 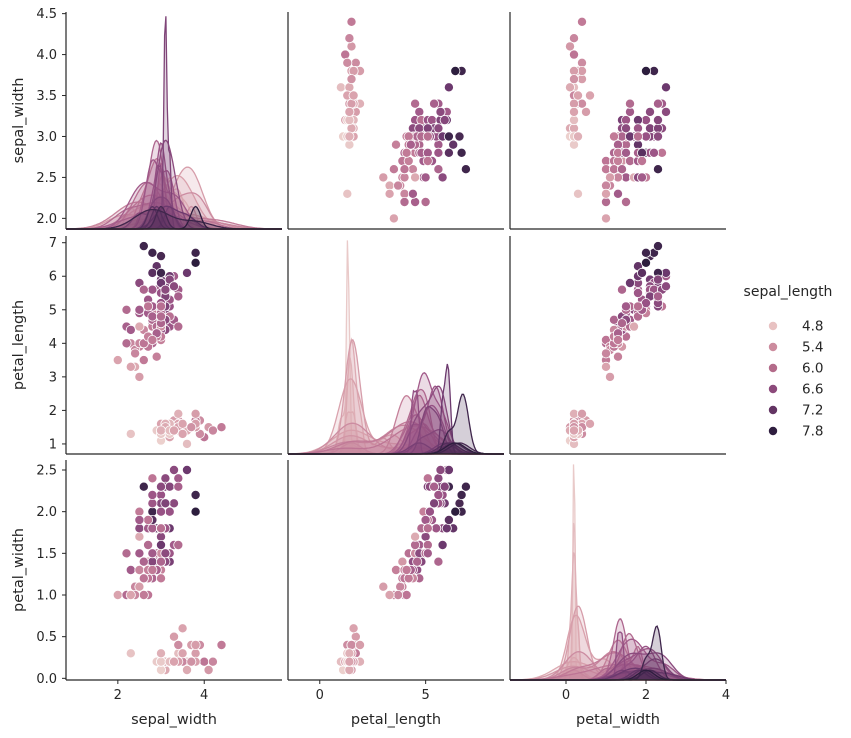 I want to click on x-tick-label: 5, so click(x=425, y=695).